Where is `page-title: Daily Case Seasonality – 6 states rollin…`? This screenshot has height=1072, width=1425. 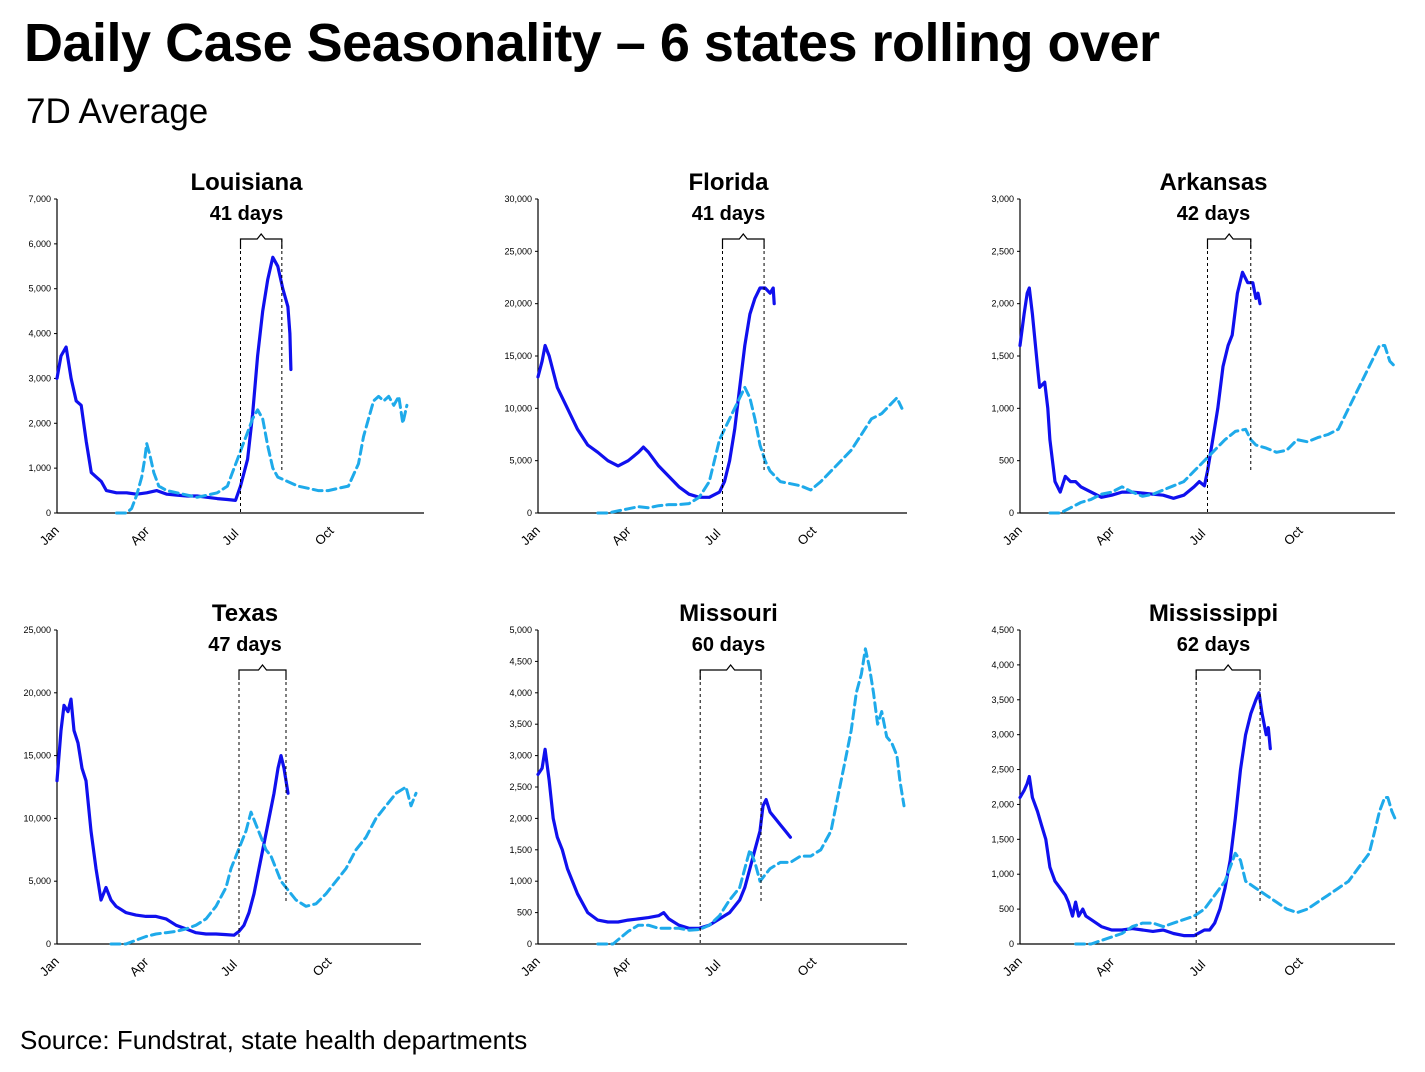
page-title: Daily Case Seasonality – 6 states rollin… is located at coordinates (592, 43).